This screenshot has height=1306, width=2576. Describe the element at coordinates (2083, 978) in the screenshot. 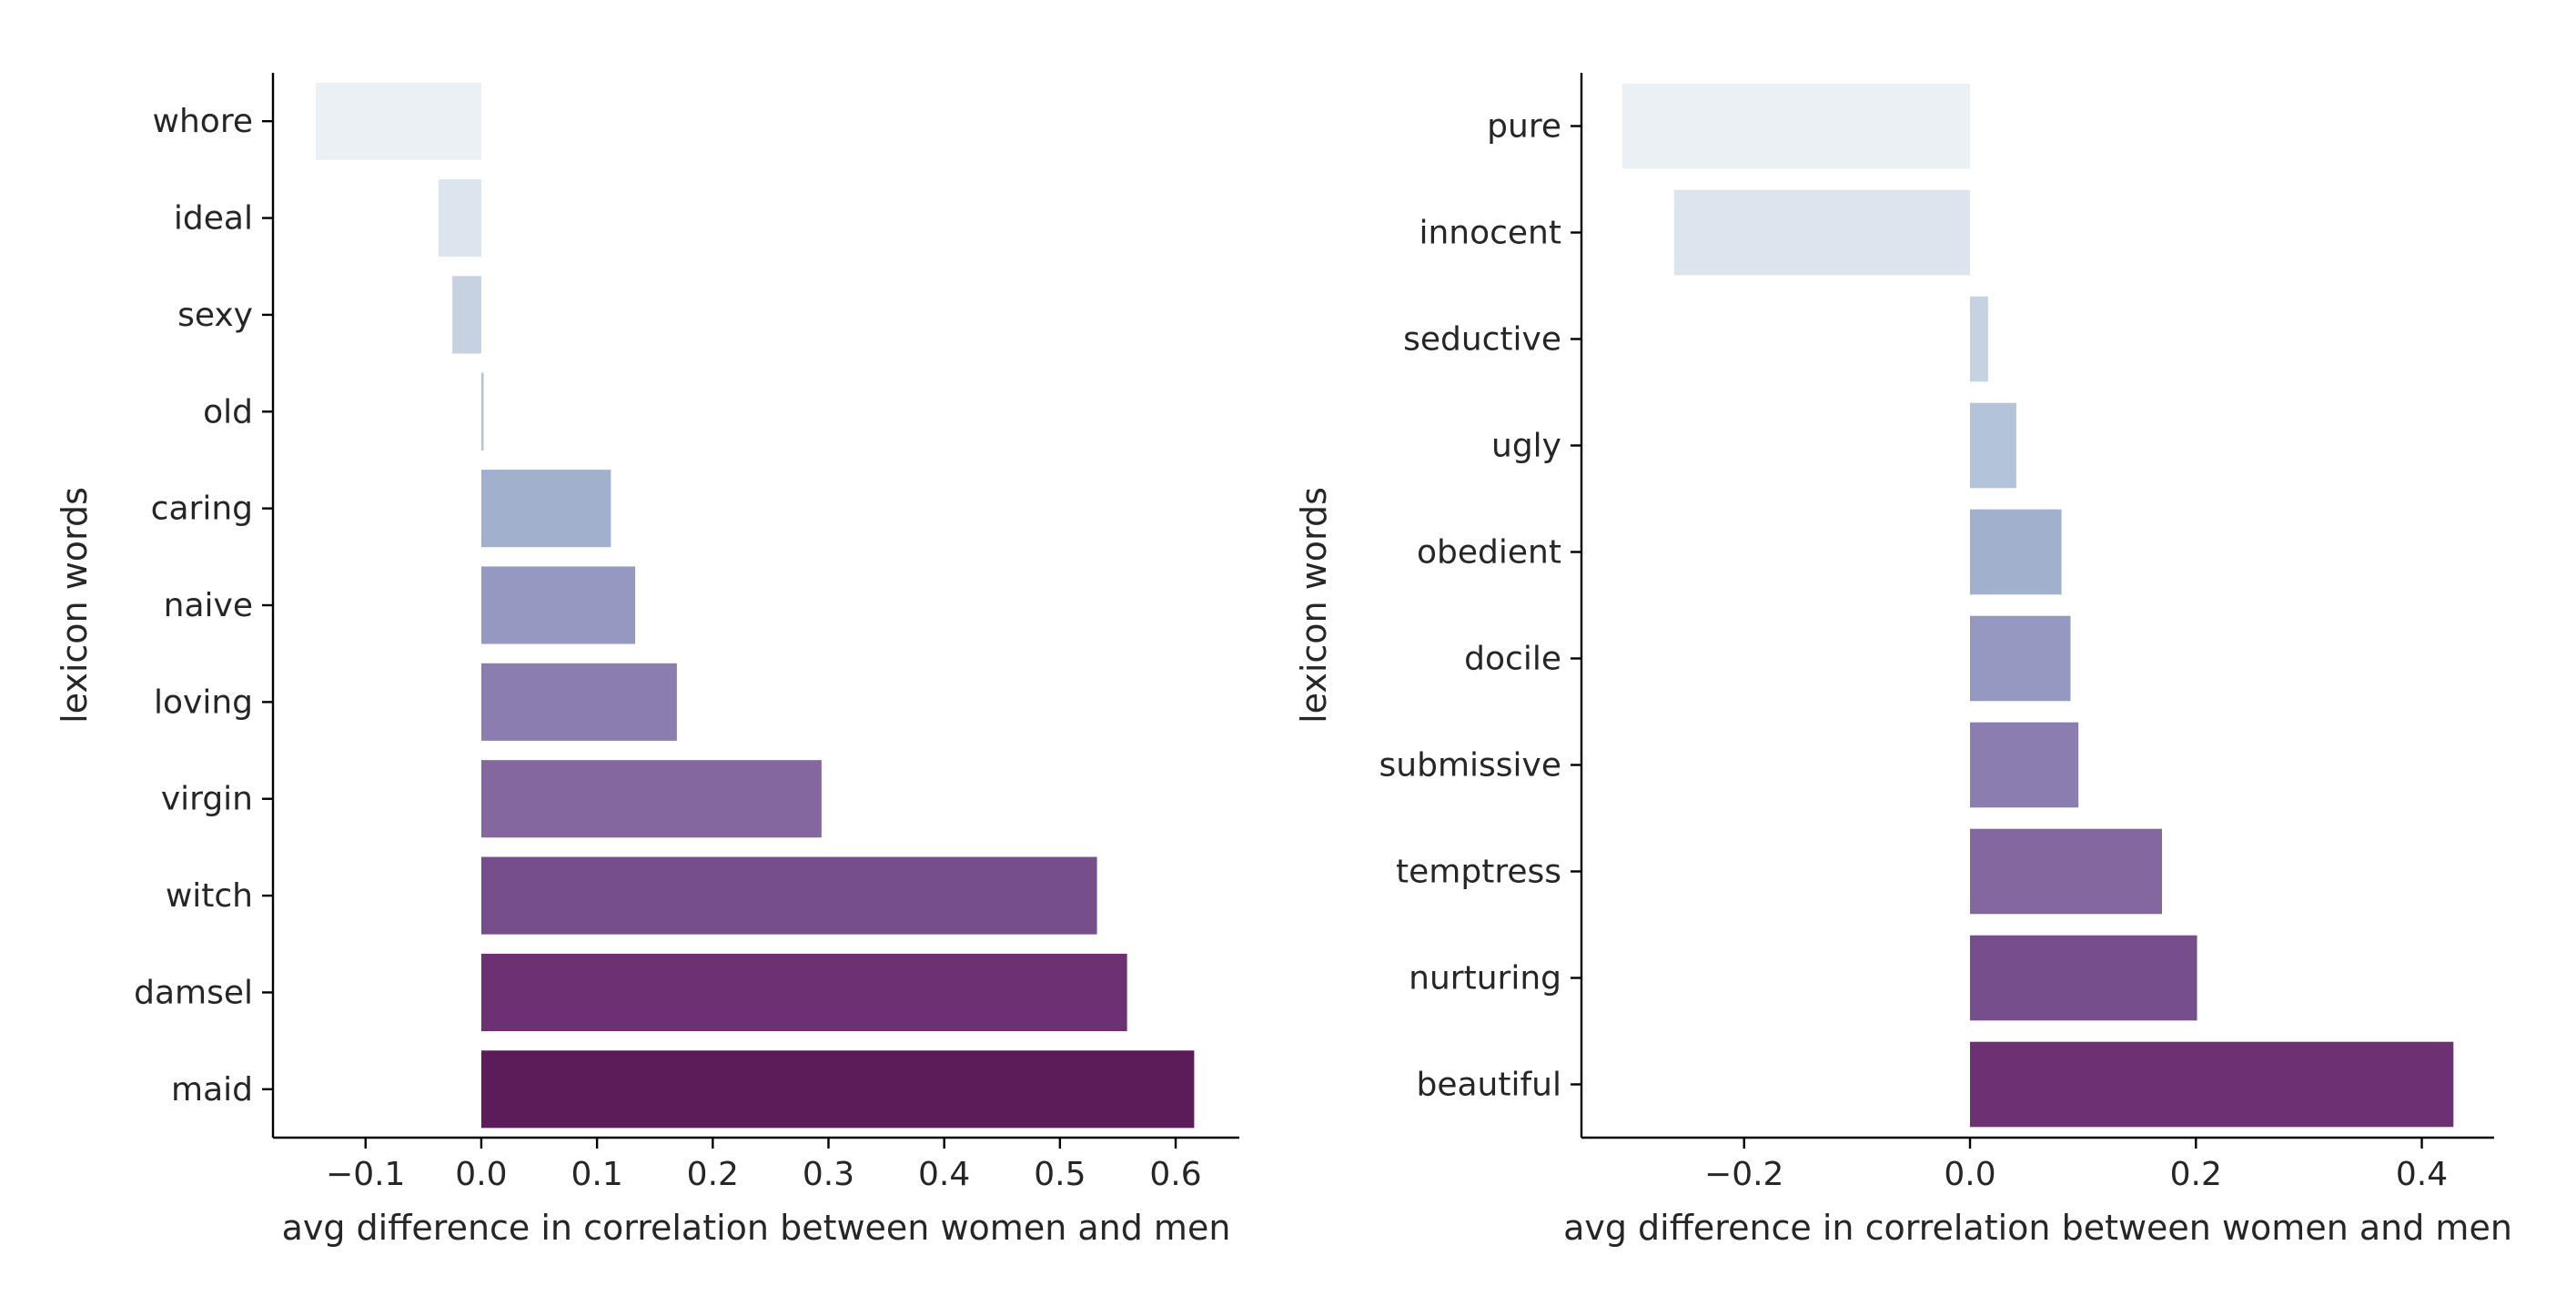

I see `bar-nurturing` at that location.